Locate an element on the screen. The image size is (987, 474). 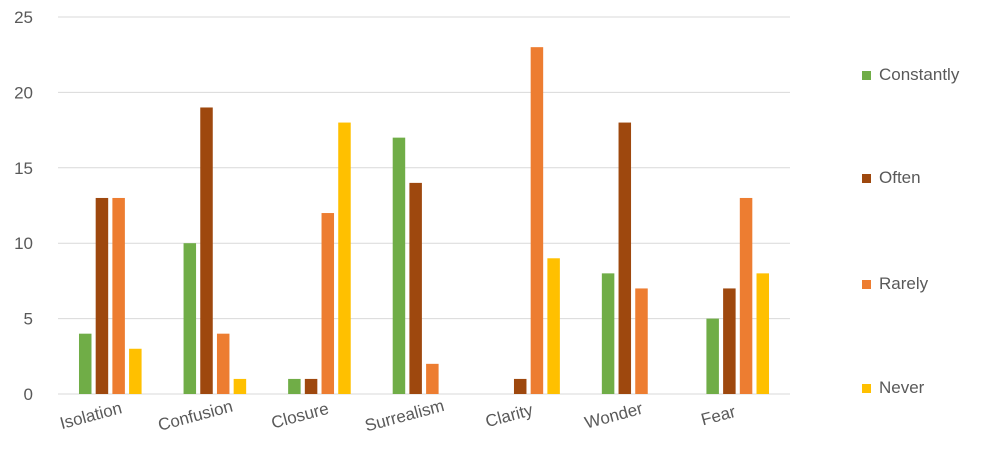
bar-closure-rarely is located at coordinates (328, 303).